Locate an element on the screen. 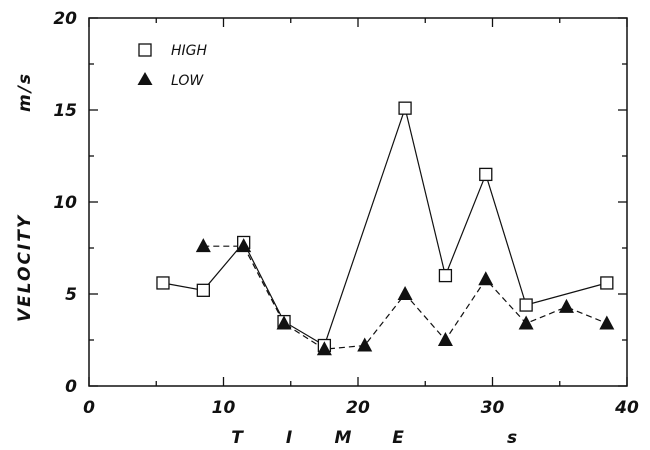 The image size is (650, 450). x-axis-unit: s is located at coordinates (512, 438).